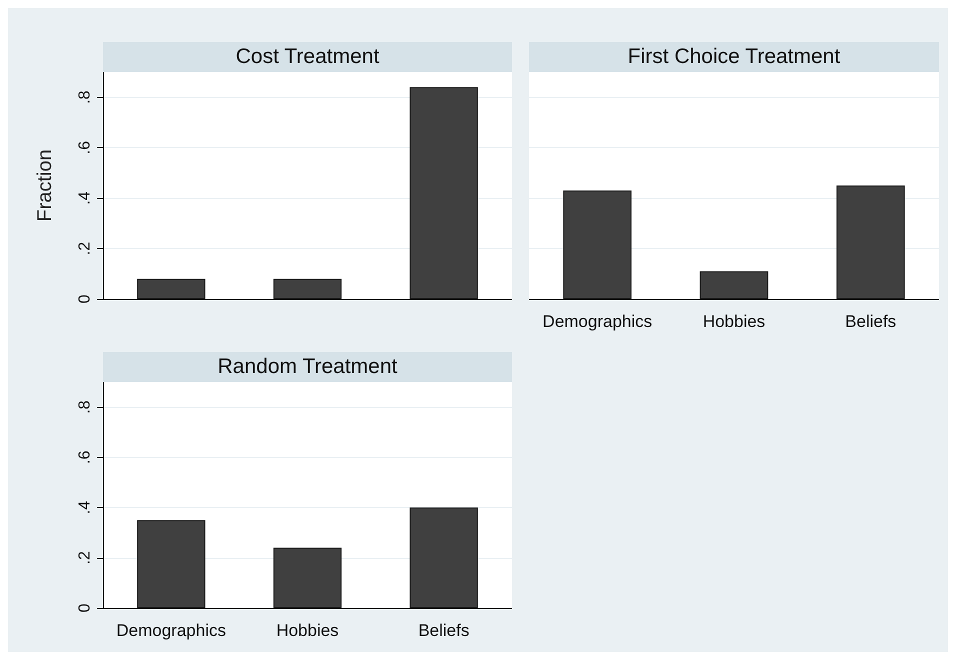 The image size is (955, 655). Describe the element at coordinates (307, 57) in the screenshot. I see `chart-title: Cost Treatment` at that location.